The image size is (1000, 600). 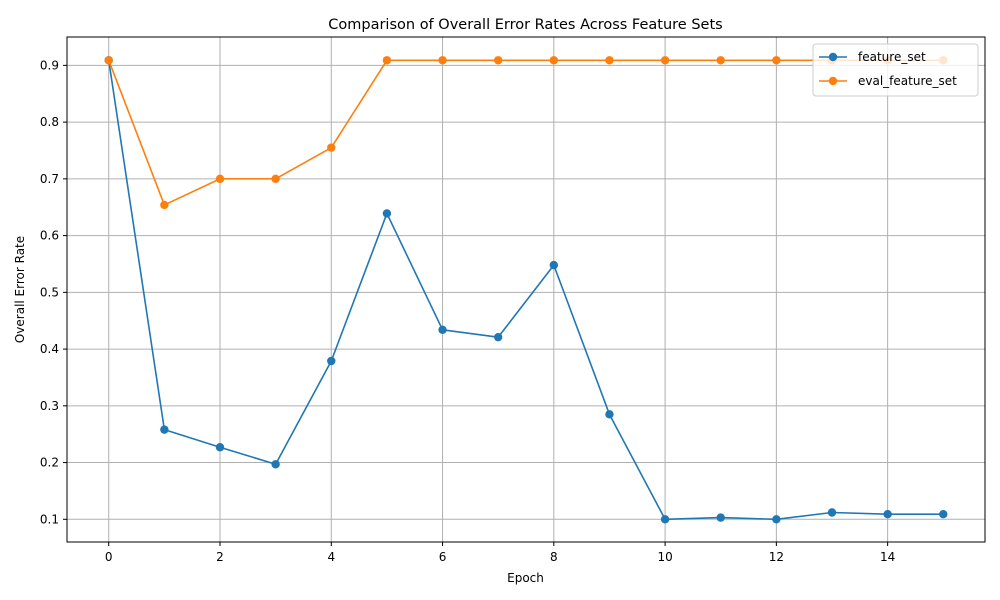 I want to click on x-tick-label: 2, so click(x=220, y=557).